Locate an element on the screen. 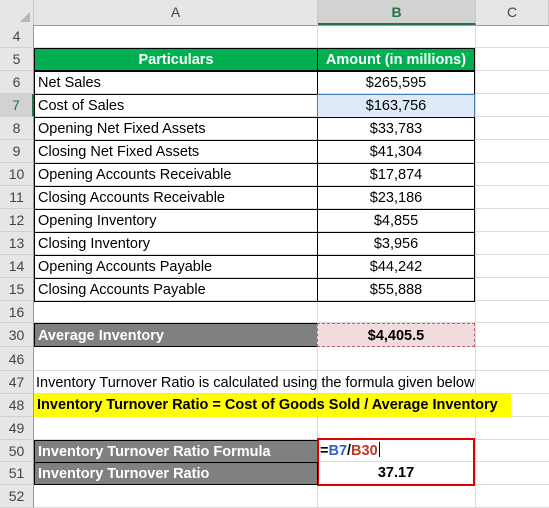 The image size is (549, 508). table-row-label: Opening Inventory is located at coordinates (176, 221).